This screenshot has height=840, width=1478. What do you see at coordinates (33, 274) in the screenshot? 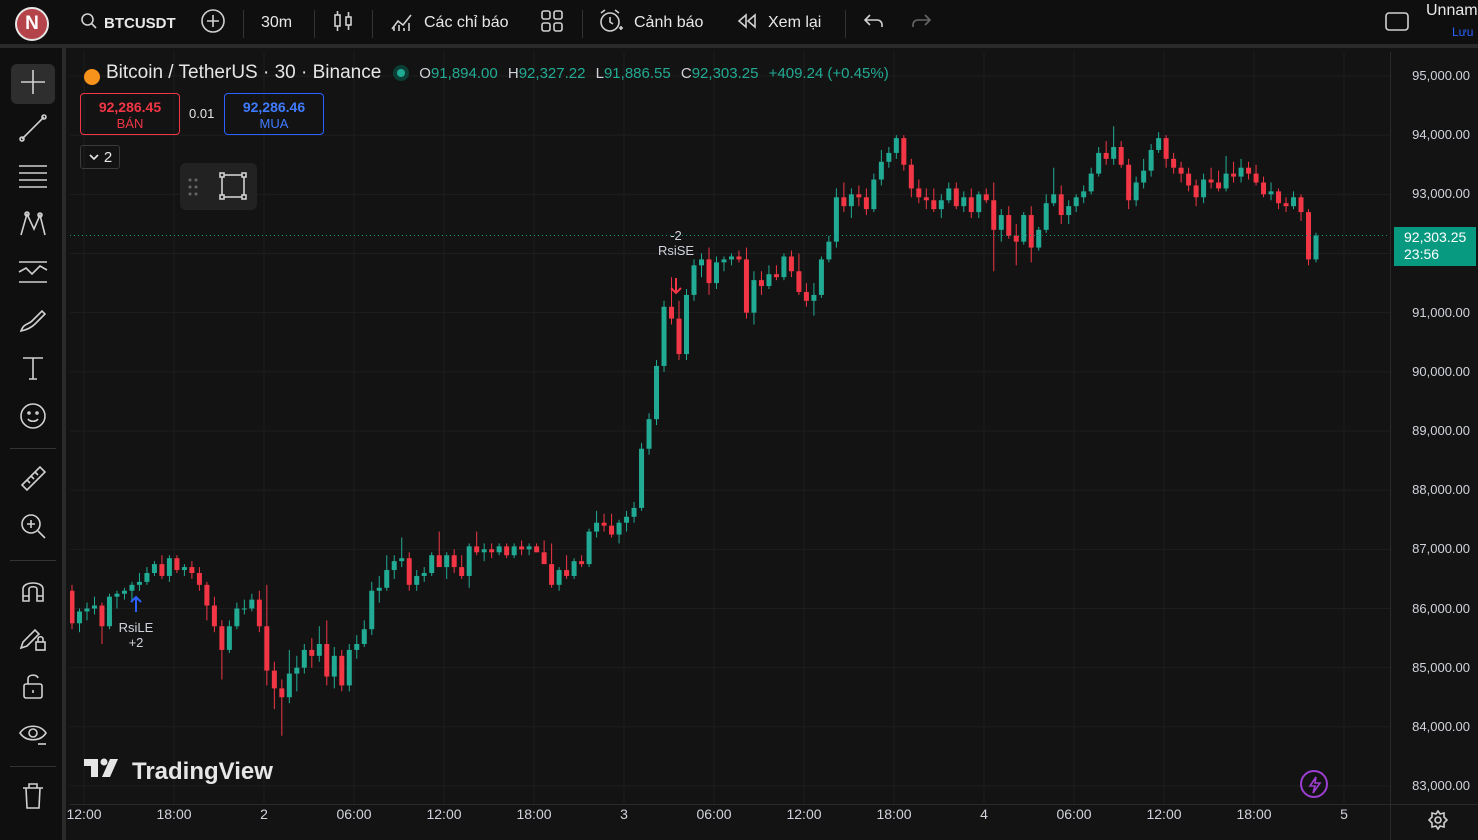
I see `forecast-tool` at bounding box center [33, 274].